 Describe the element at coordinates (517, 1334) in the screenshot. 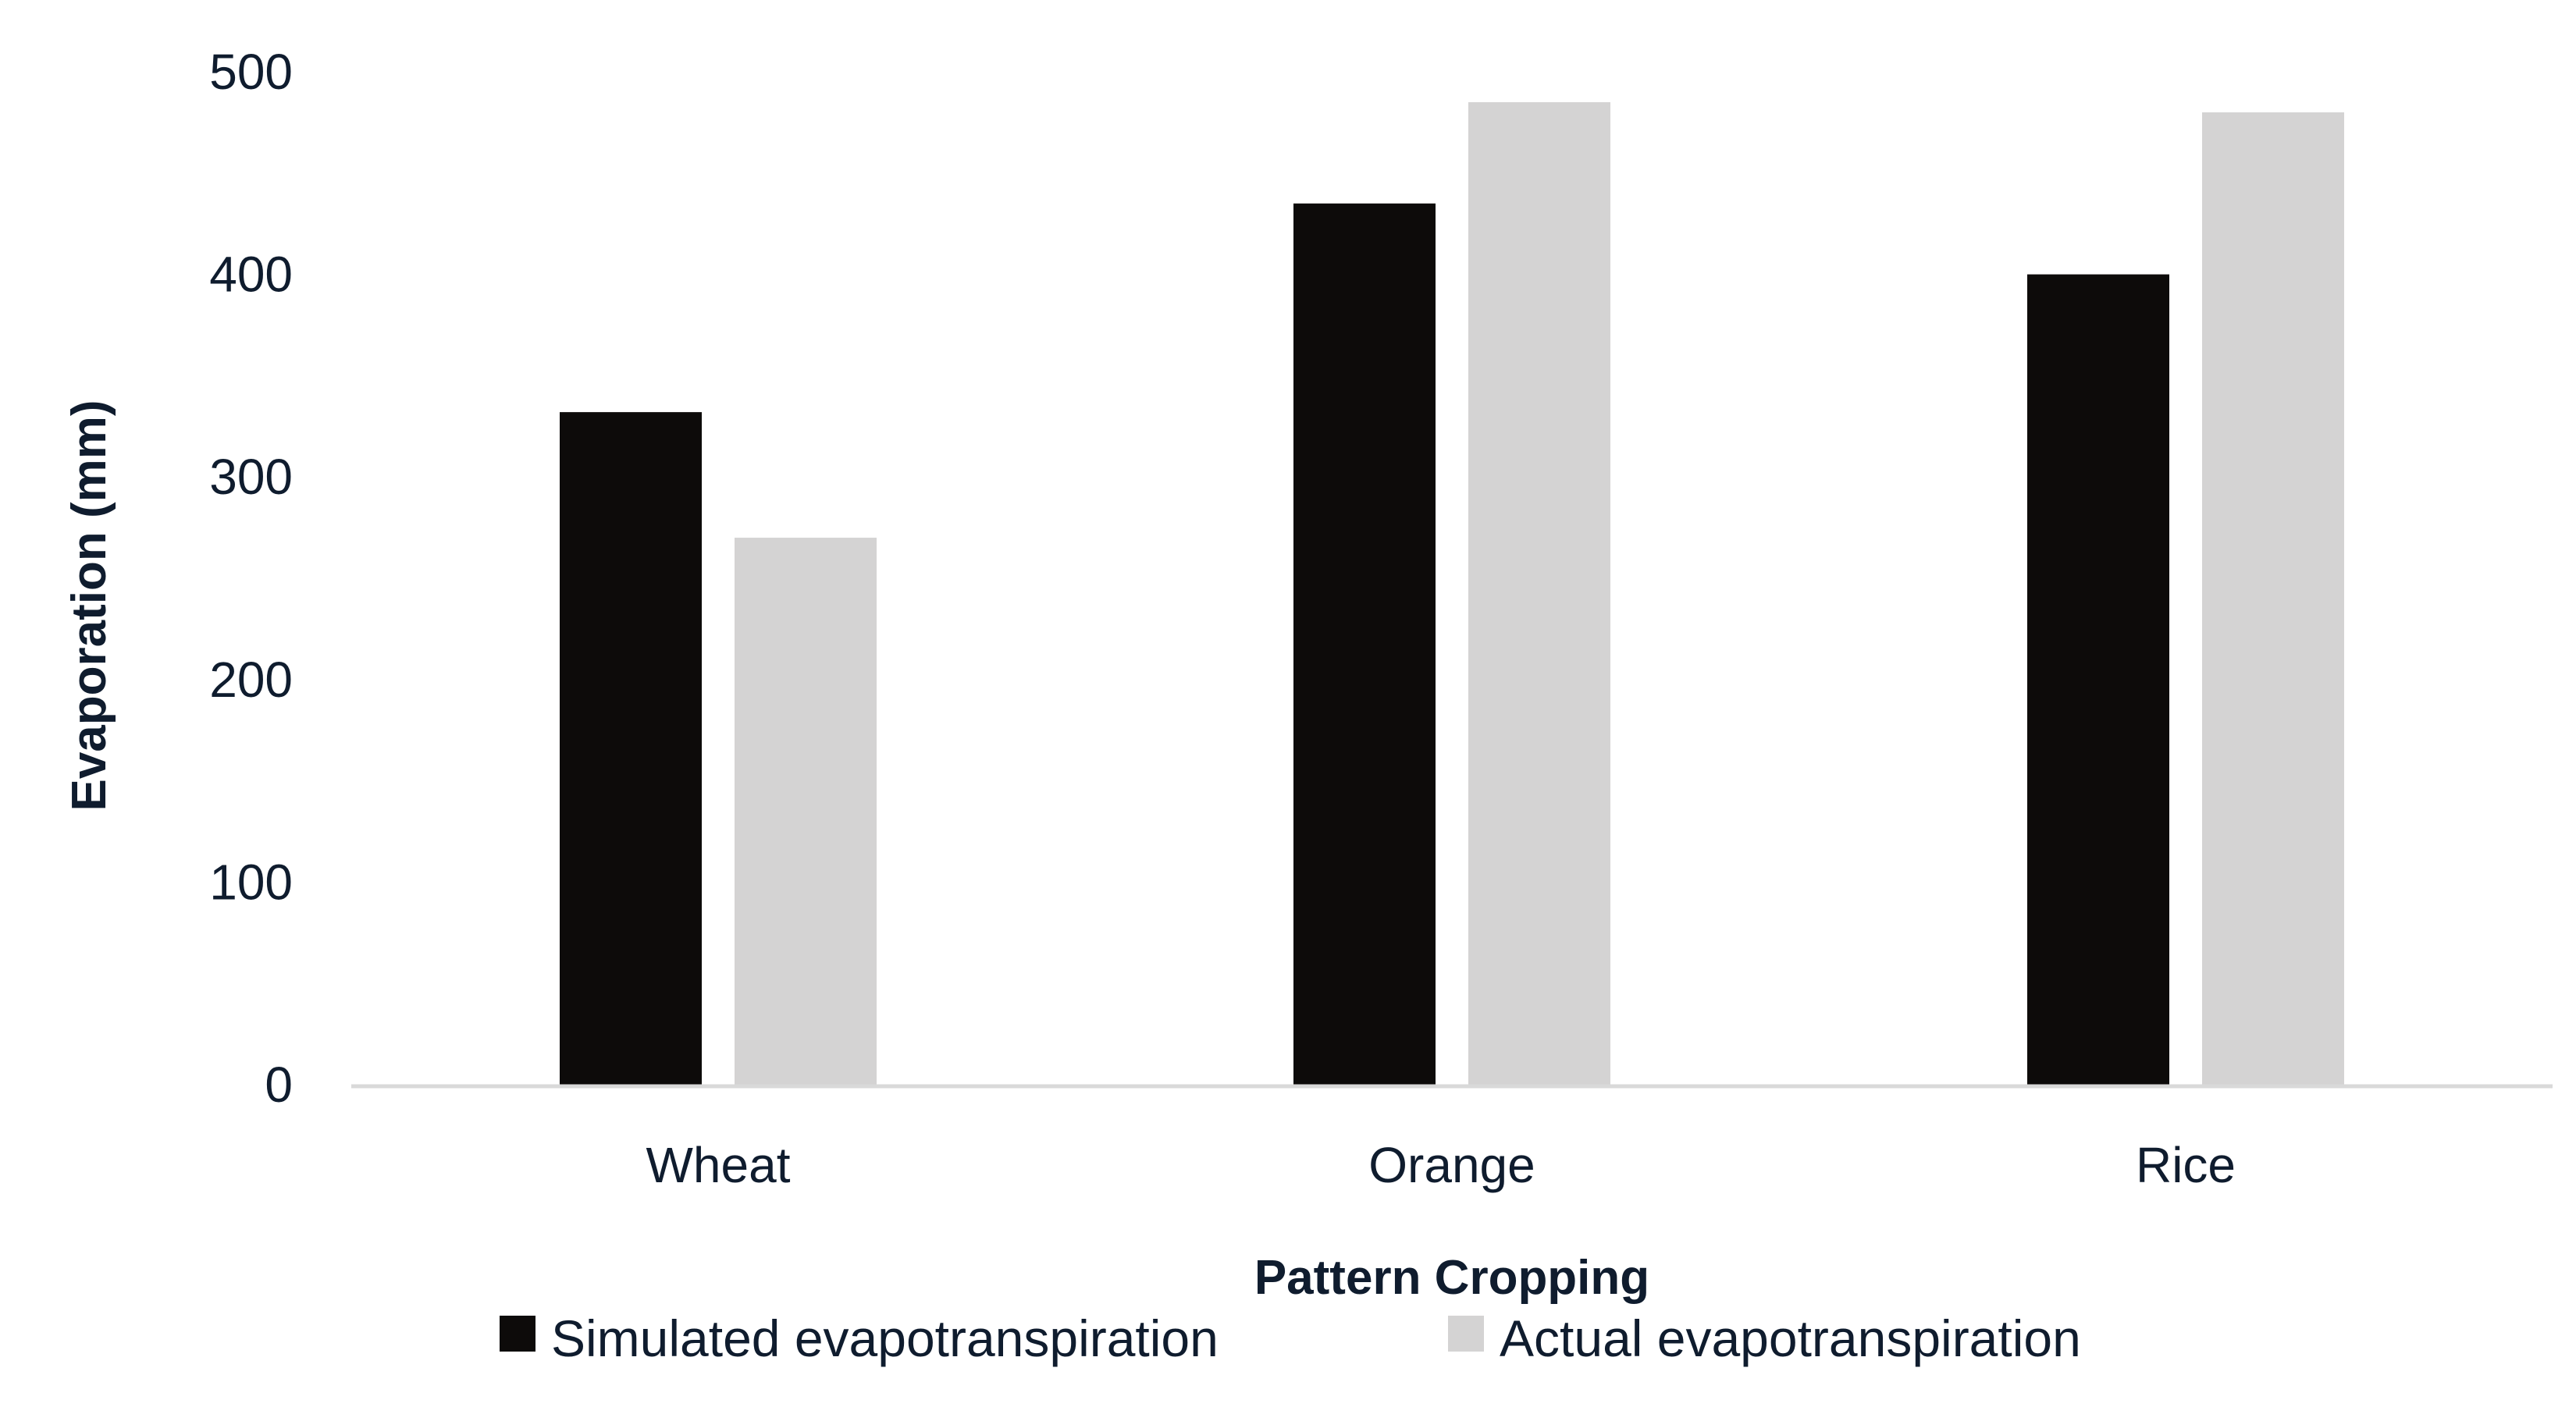

I see `legend-swatch-simulated` at that location.